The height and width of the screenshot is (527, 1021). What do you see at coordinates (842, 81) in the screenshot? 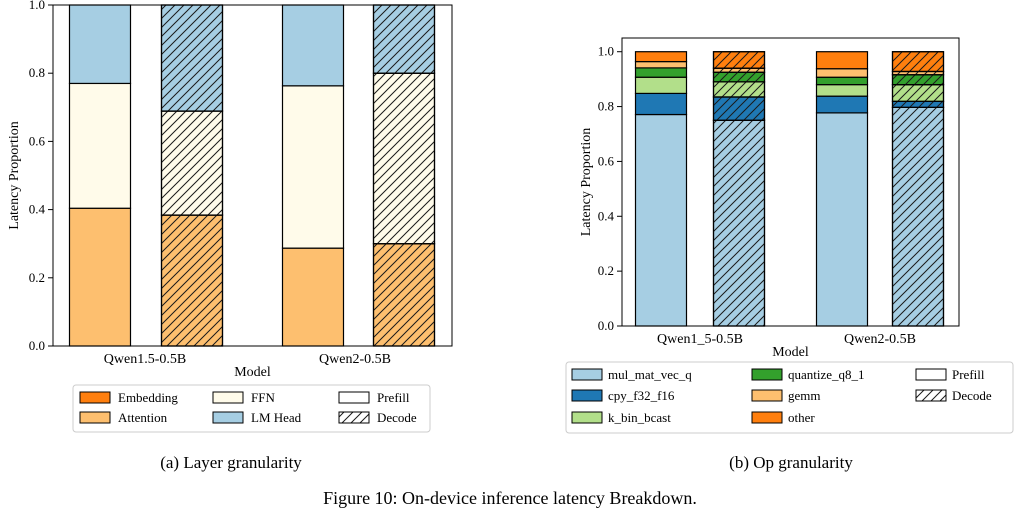
I see `bar-quantize-q8-1-qwen2-0-5b-prefill` at bounding box center [842, 81].